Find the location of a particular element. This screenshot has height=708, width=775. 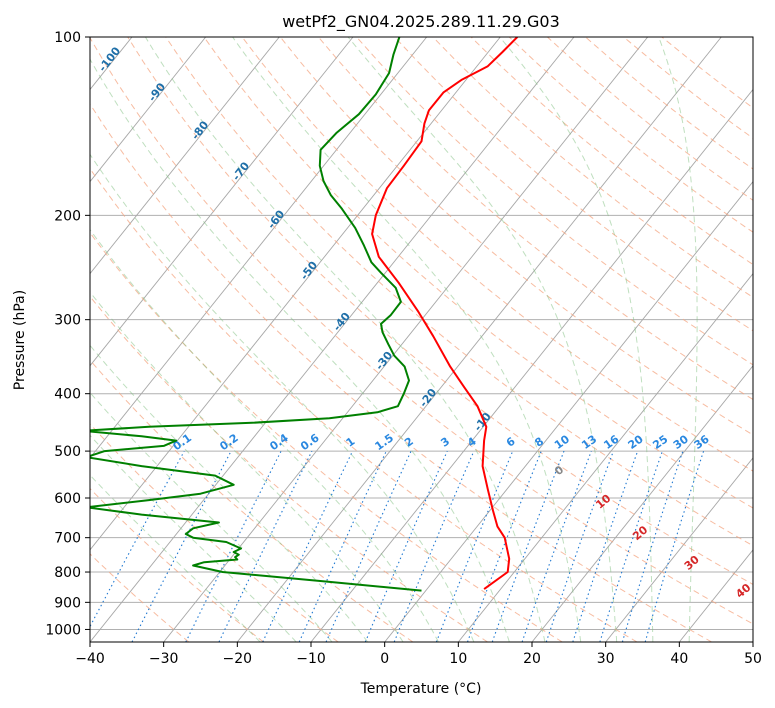

y-axis-label: Pressure (hPa) is located at coordinates (20, 340).